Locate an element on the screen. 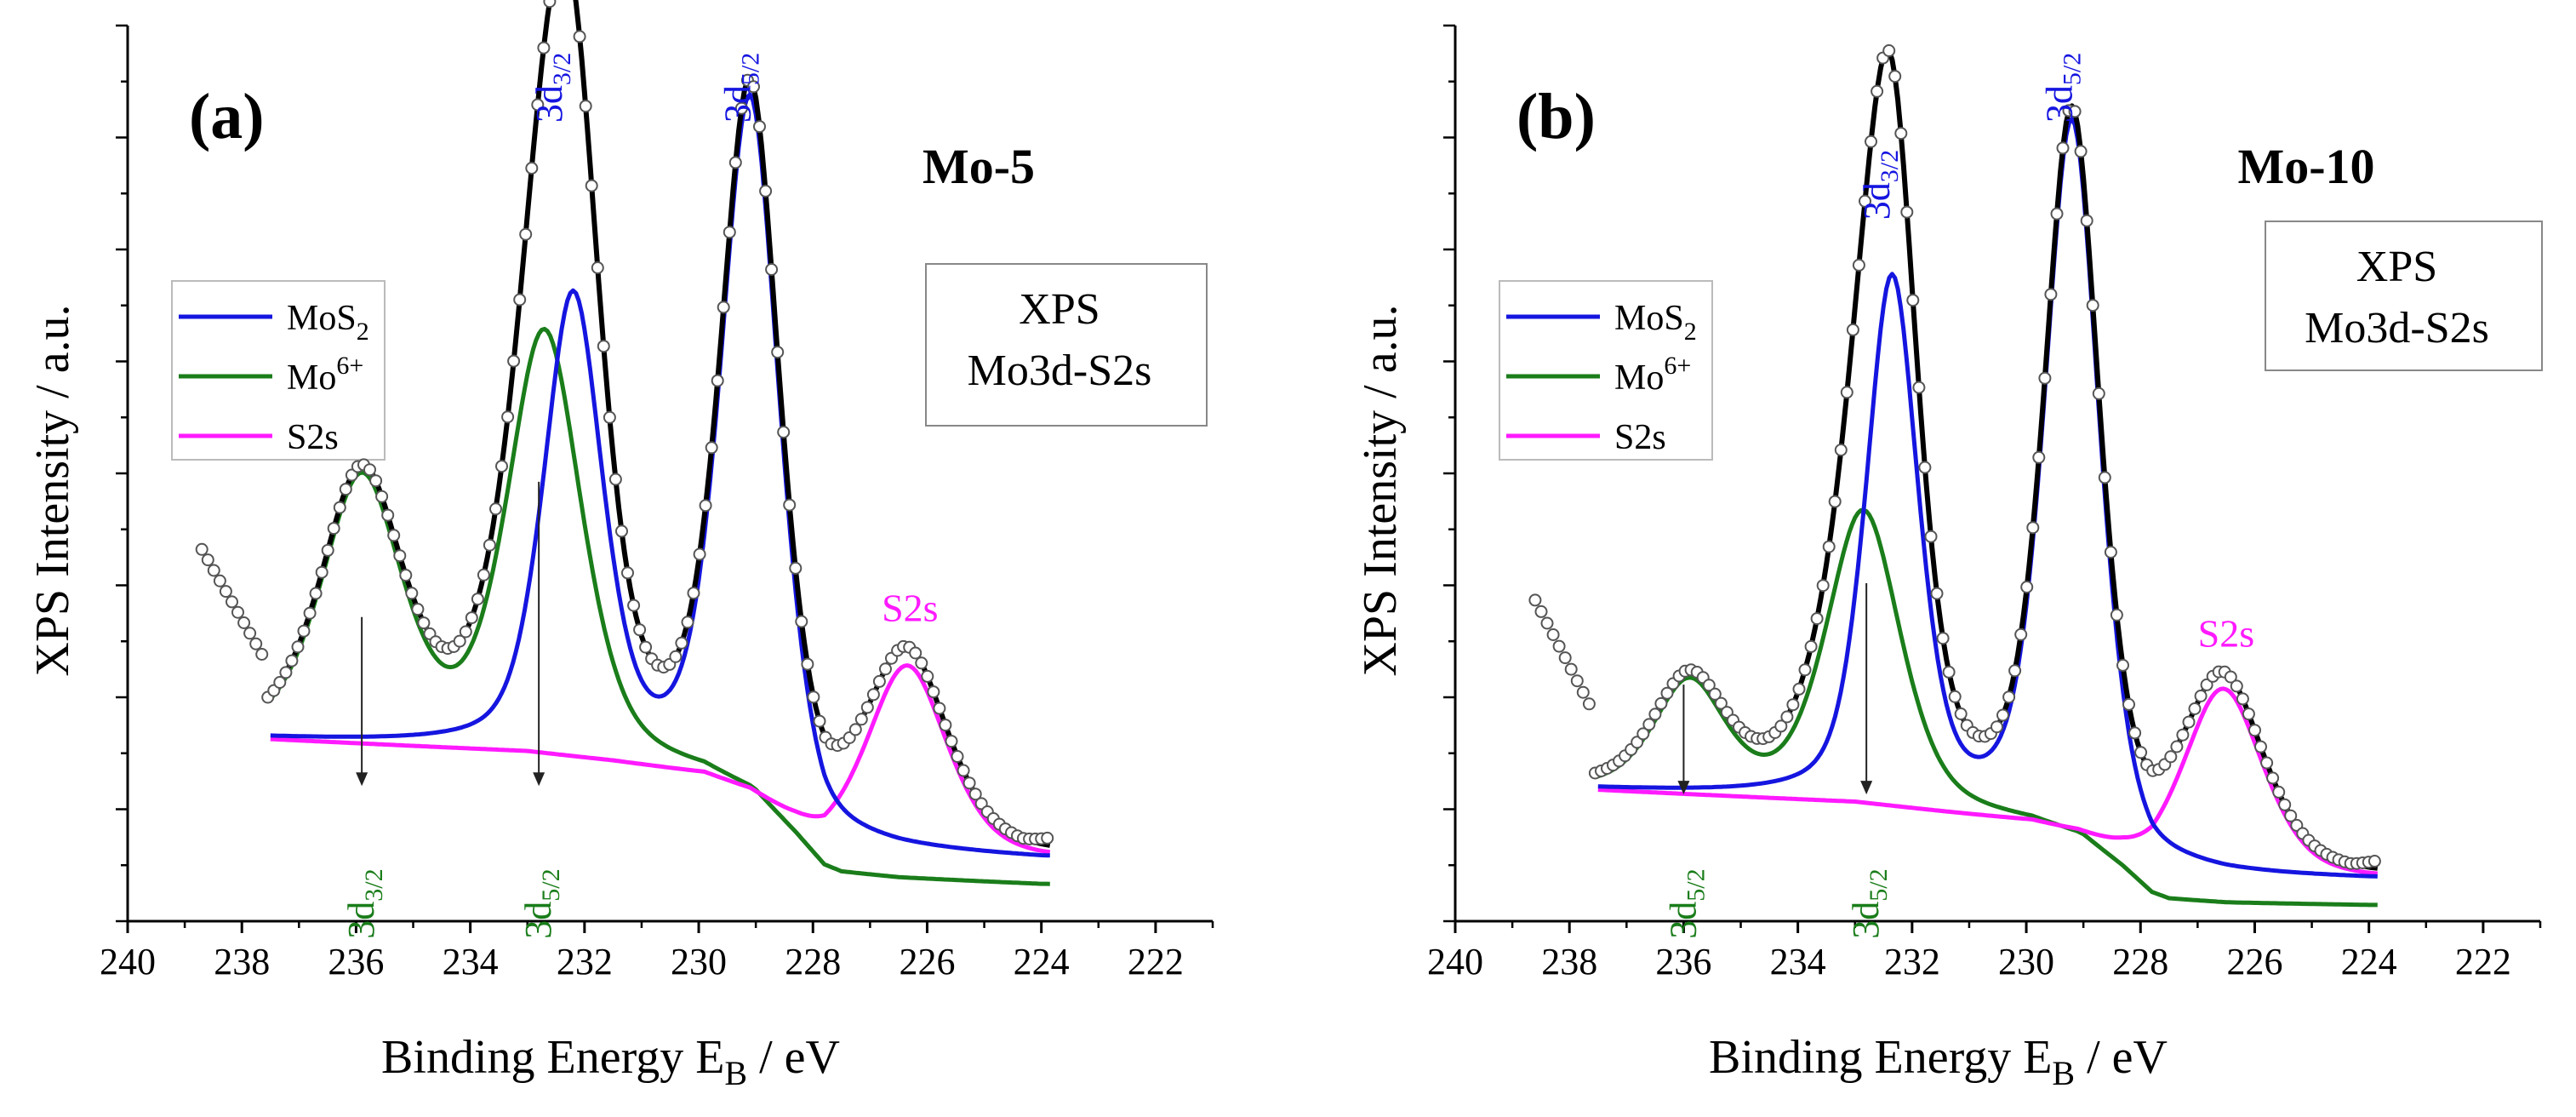 This screenshot has width=2576, height=1117. x-tick-label: 226 is located at coordinates (2254, 961).